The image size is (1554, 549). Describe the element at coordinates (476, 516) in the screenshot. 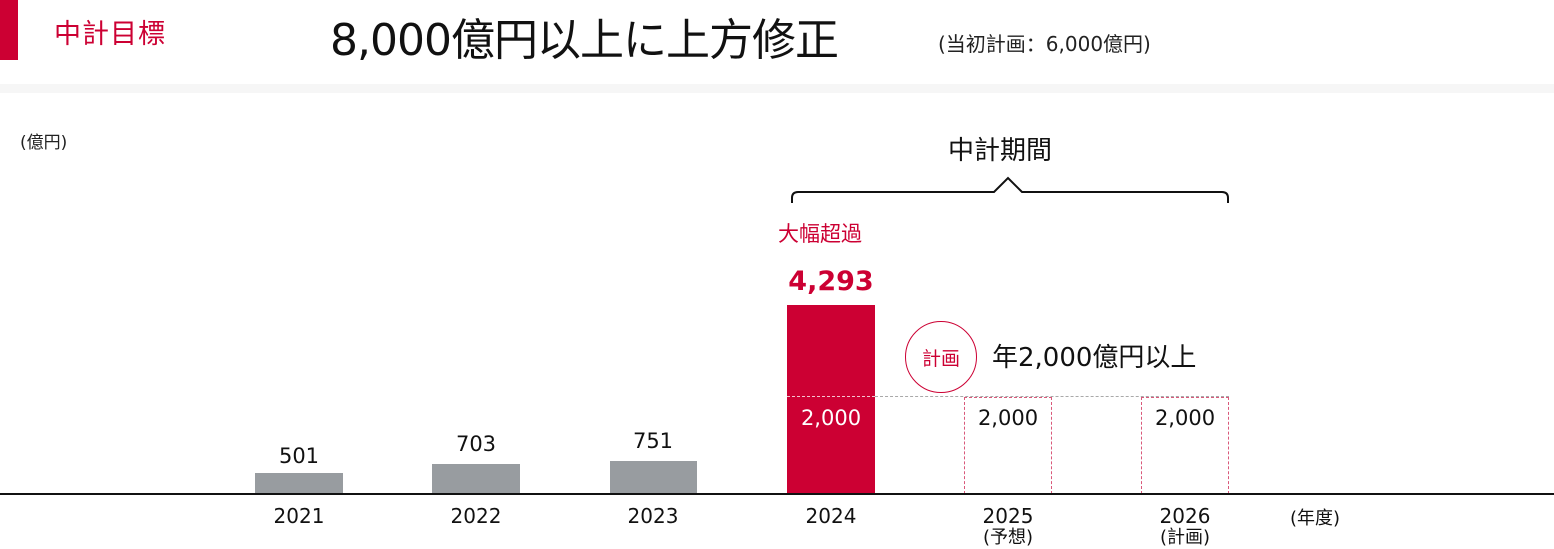

I see `x-label-2022: 2022` at that location.